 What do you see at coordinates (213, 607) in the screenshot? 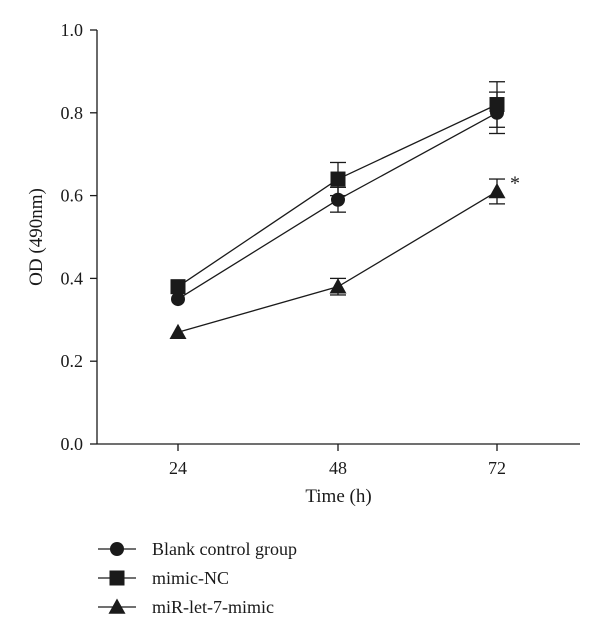
I see `legend-label: miR-let-7-mimic` at bounding box center [213, 607].